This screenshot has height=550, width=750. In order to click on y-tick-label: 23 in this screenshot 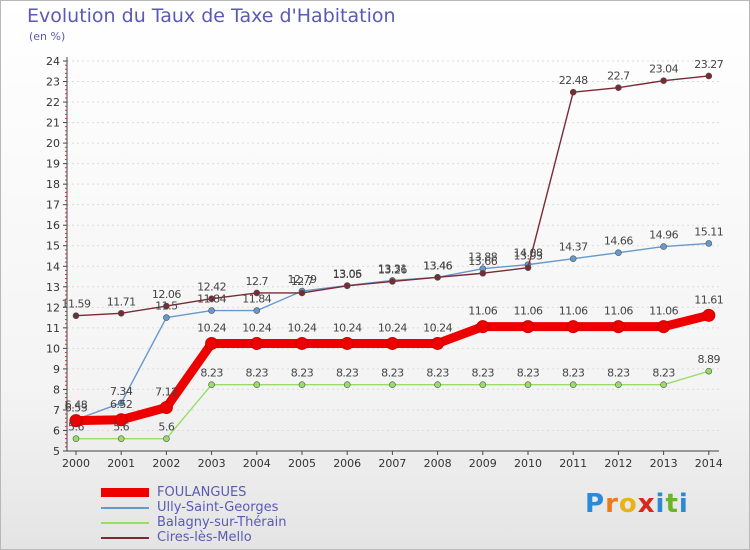, I will do `click(53, 82)`.